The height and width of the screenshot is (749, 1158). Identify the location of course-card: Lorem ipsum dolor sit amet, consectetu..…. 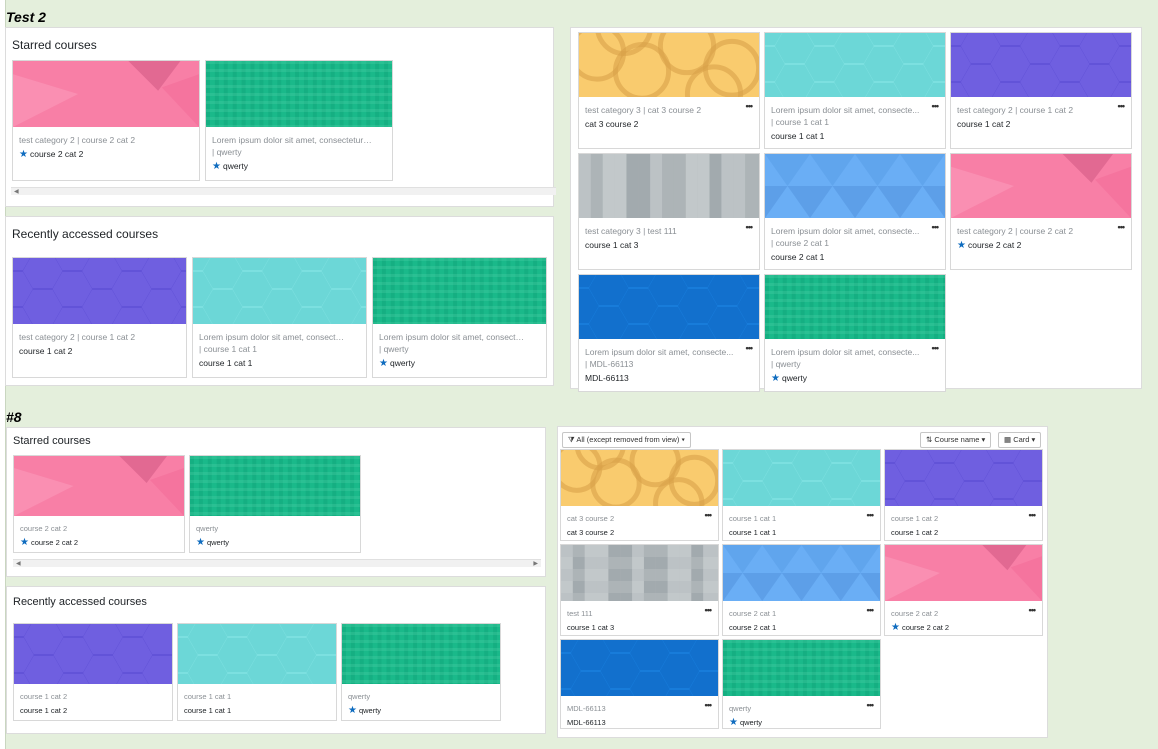
(279, 317).